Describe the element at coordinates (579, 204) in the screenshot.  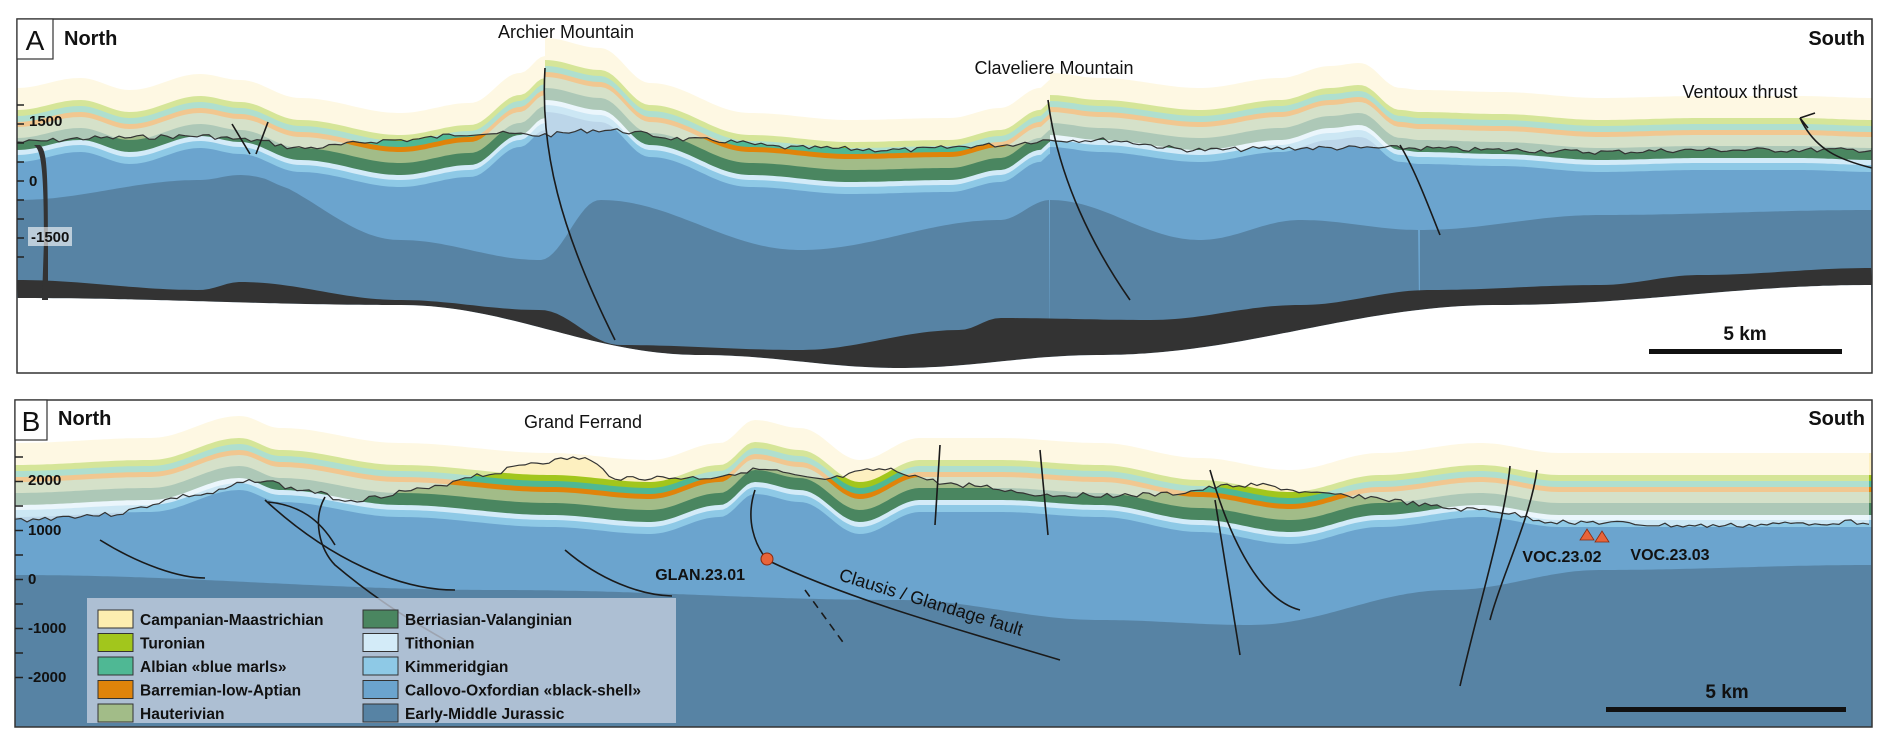
I see `archier-thrust-fault` at that location.